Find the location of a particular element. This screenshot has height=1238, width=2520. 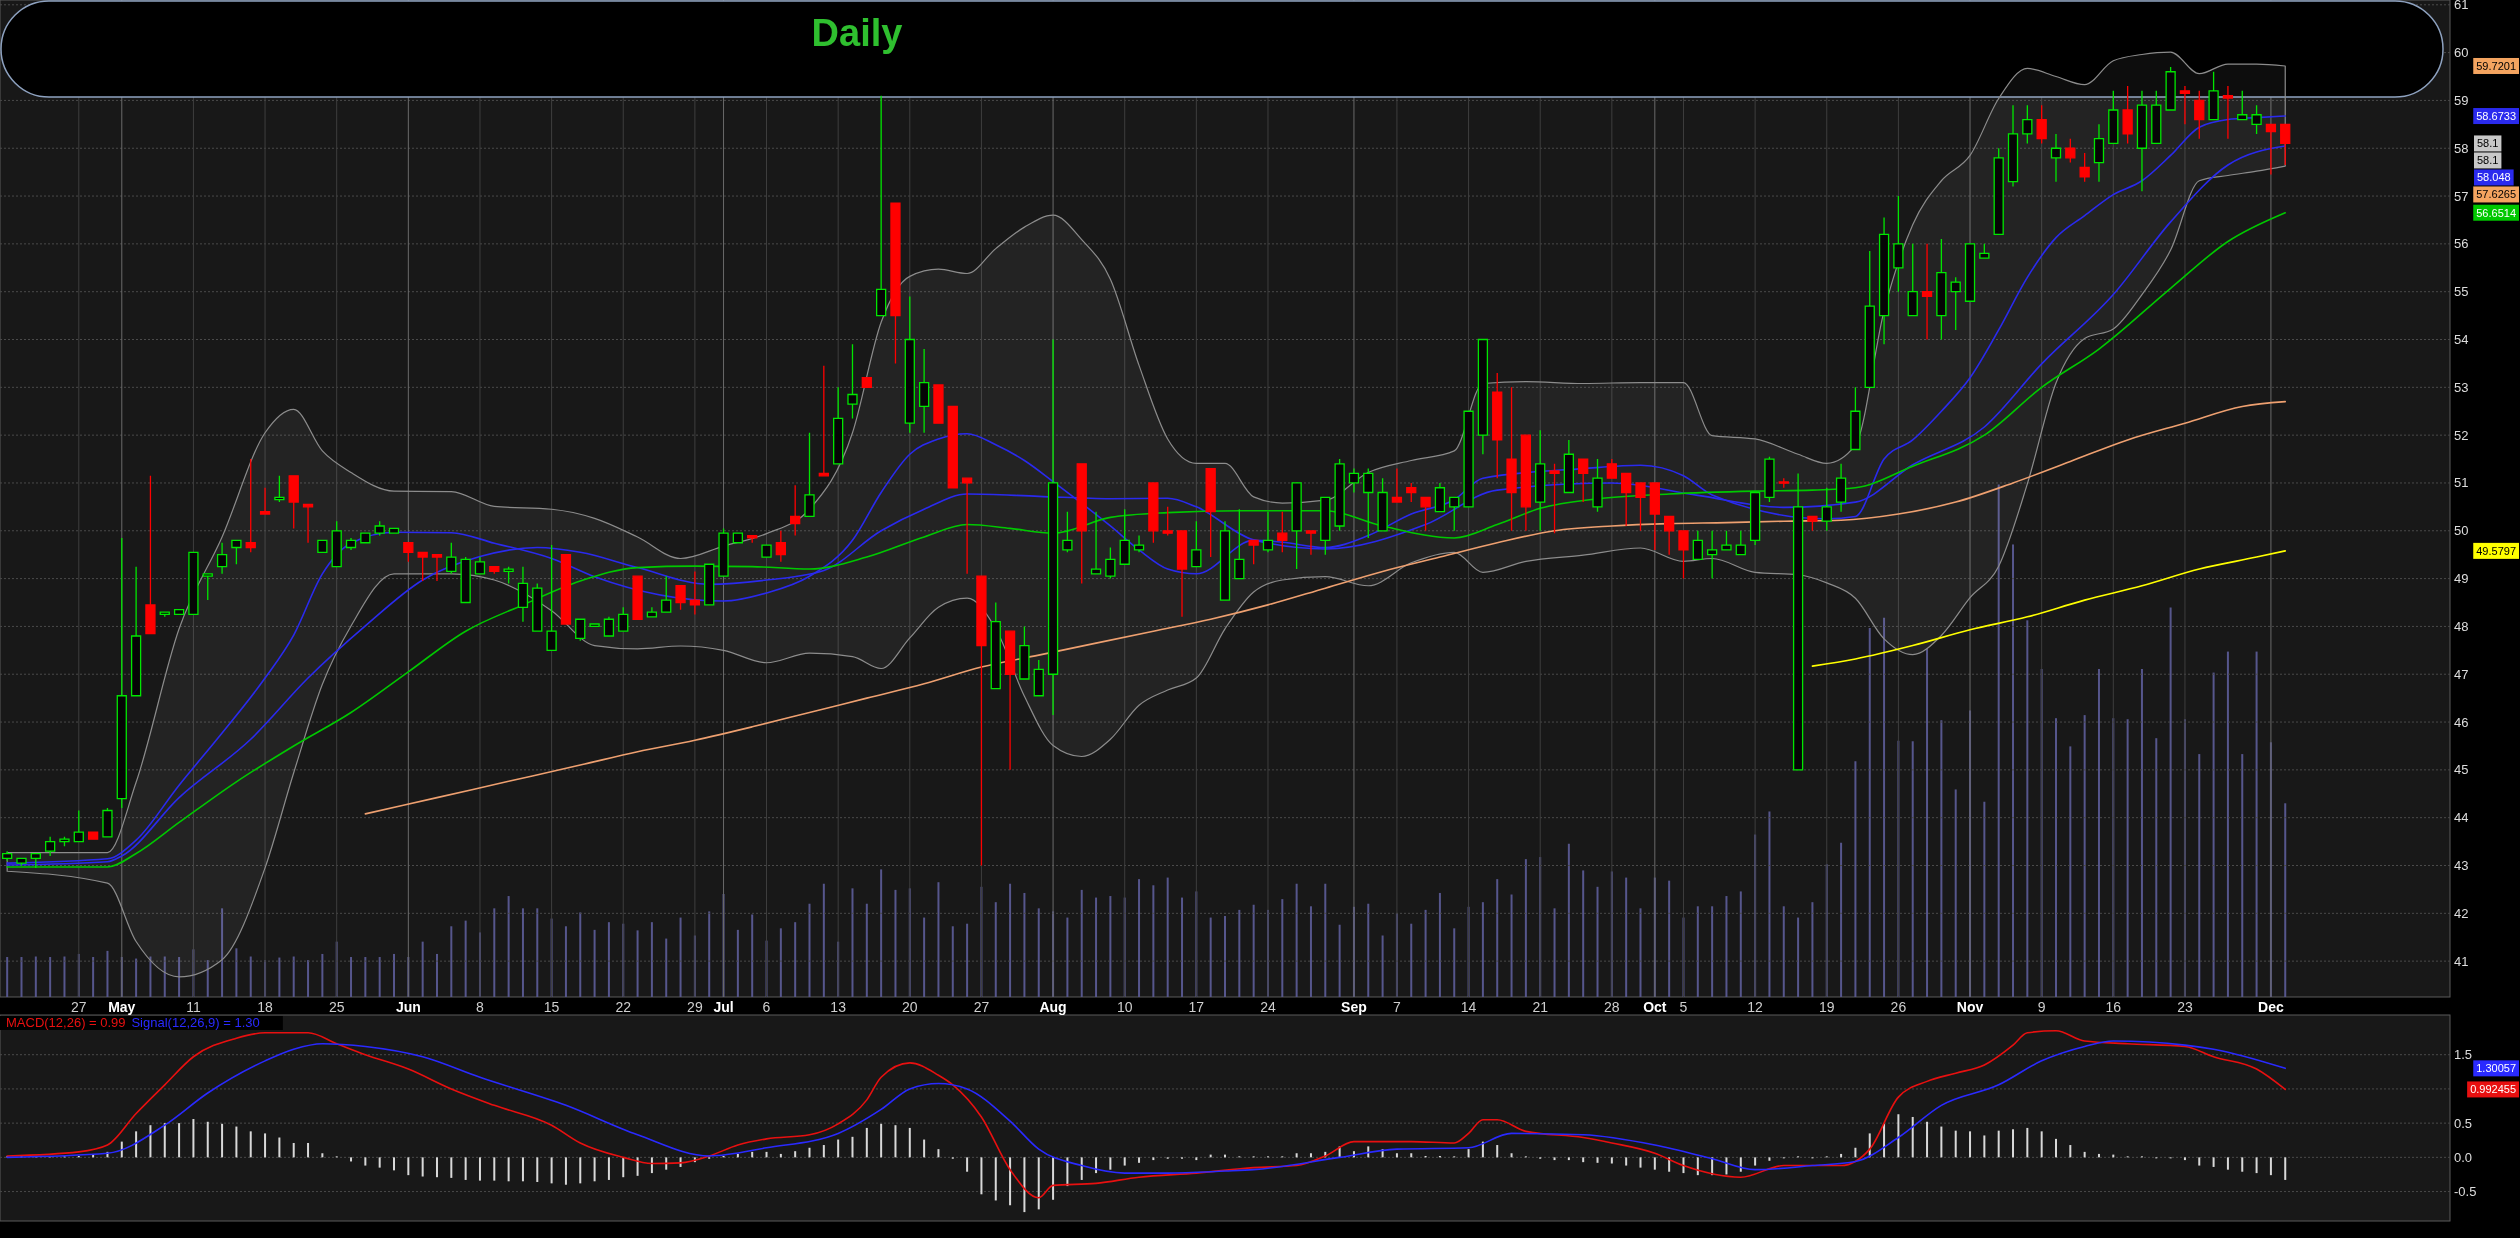

y-tick-label: 56 is located at coordinates (2461, 244).